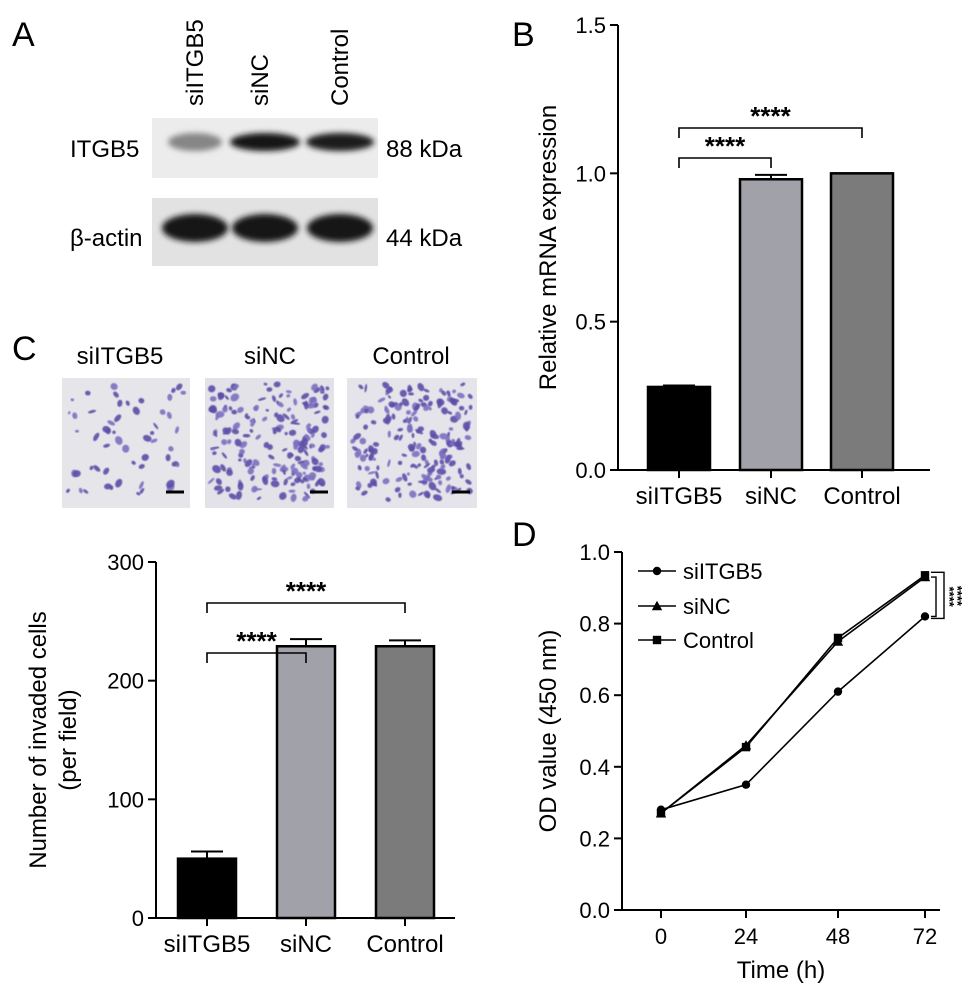 The height and width of the screenshot is (997, 969). What do you see at coordinates (793, 713) in the screenshot?
I see `series-line` at bounding box center [793, 713].